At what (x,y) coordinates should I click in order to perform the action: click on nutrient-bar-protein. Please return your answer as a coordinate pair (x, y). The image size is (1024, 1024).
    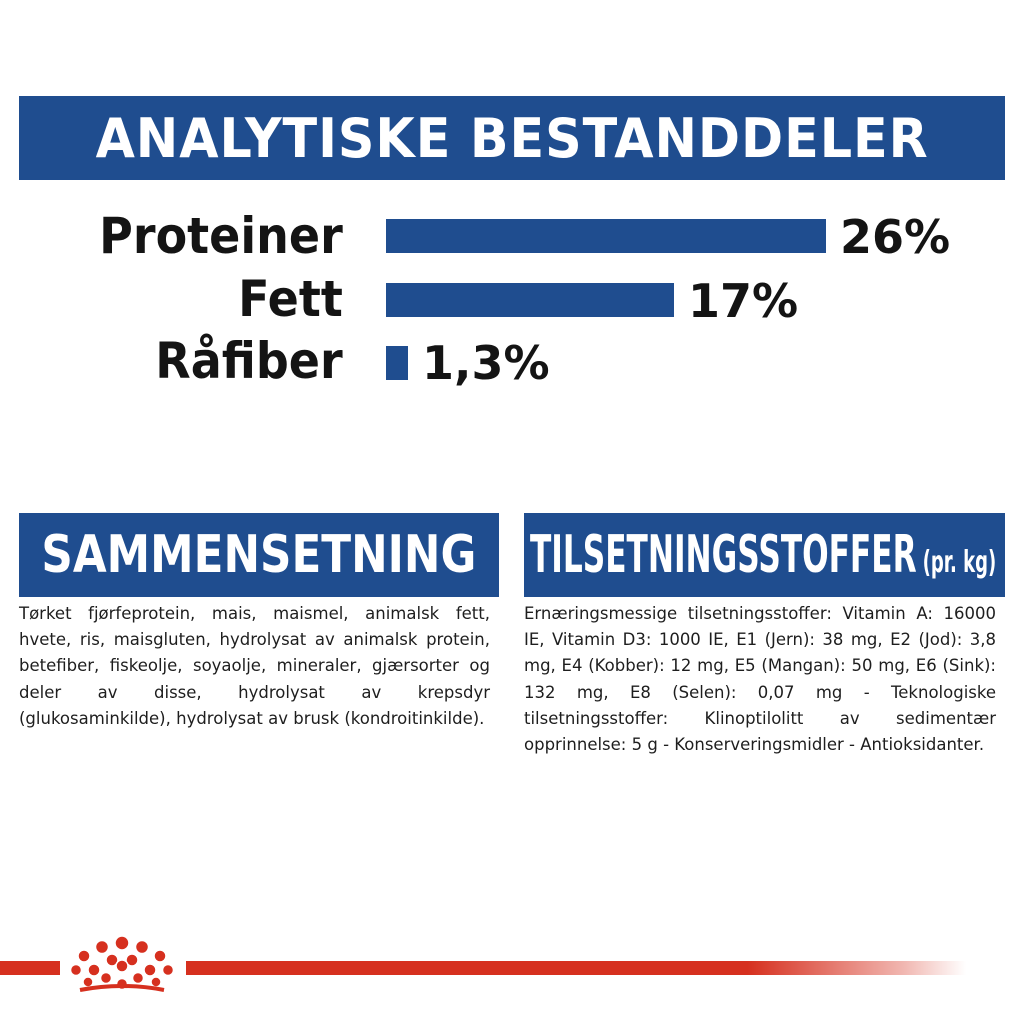
    Looking at the image, I should click on (606, 236).